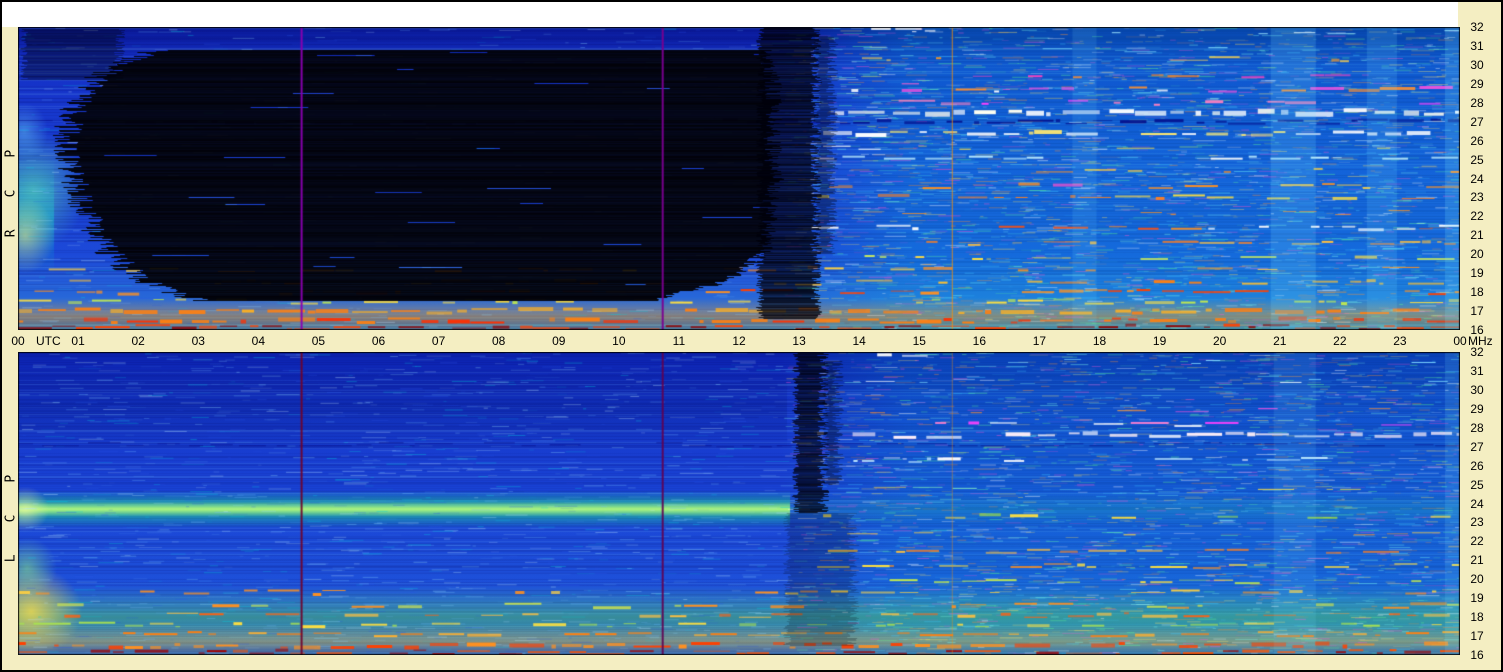 Image resolution: width=1503 pixels, height=672 pixels. Describe the element at coordinates (619, 341) in the screenshot. I see `time-tick-label: 10` at that location.